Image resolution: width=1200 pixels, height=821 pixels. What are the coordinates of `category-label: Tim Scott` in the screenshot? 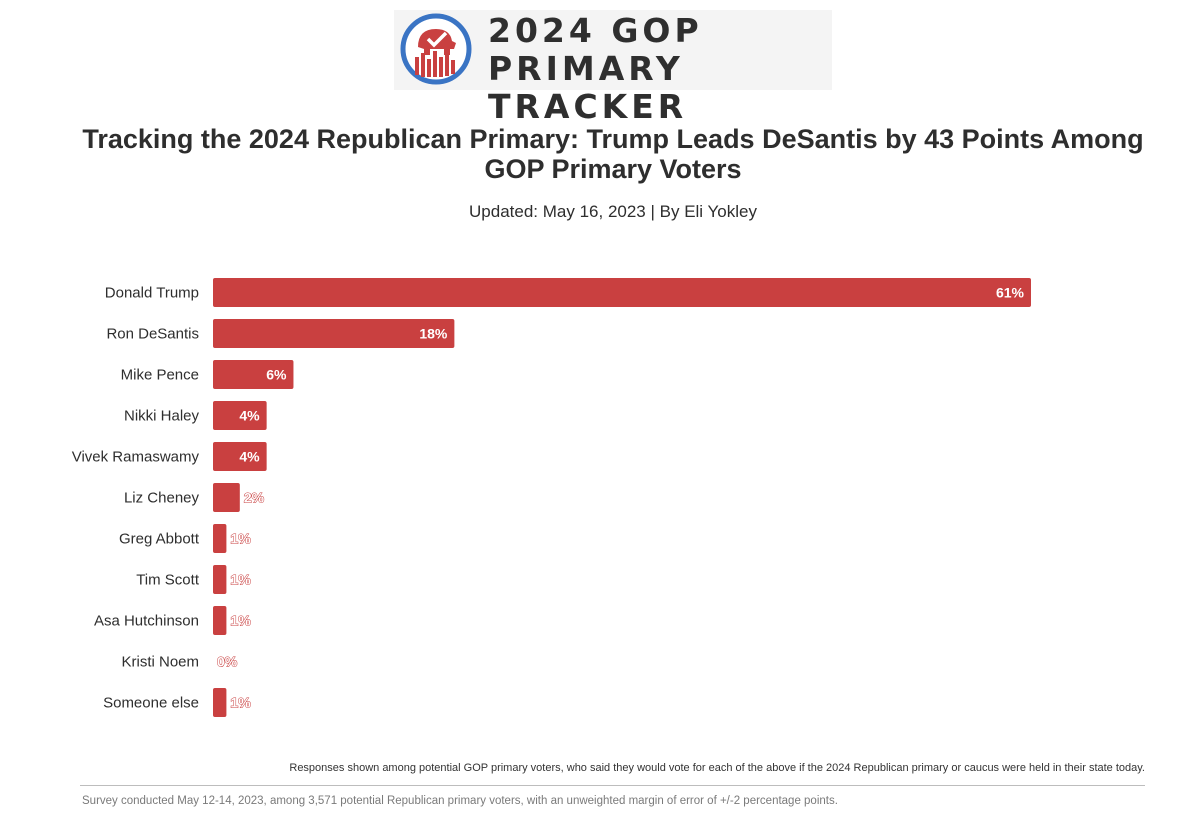 It's located at (168, 580).